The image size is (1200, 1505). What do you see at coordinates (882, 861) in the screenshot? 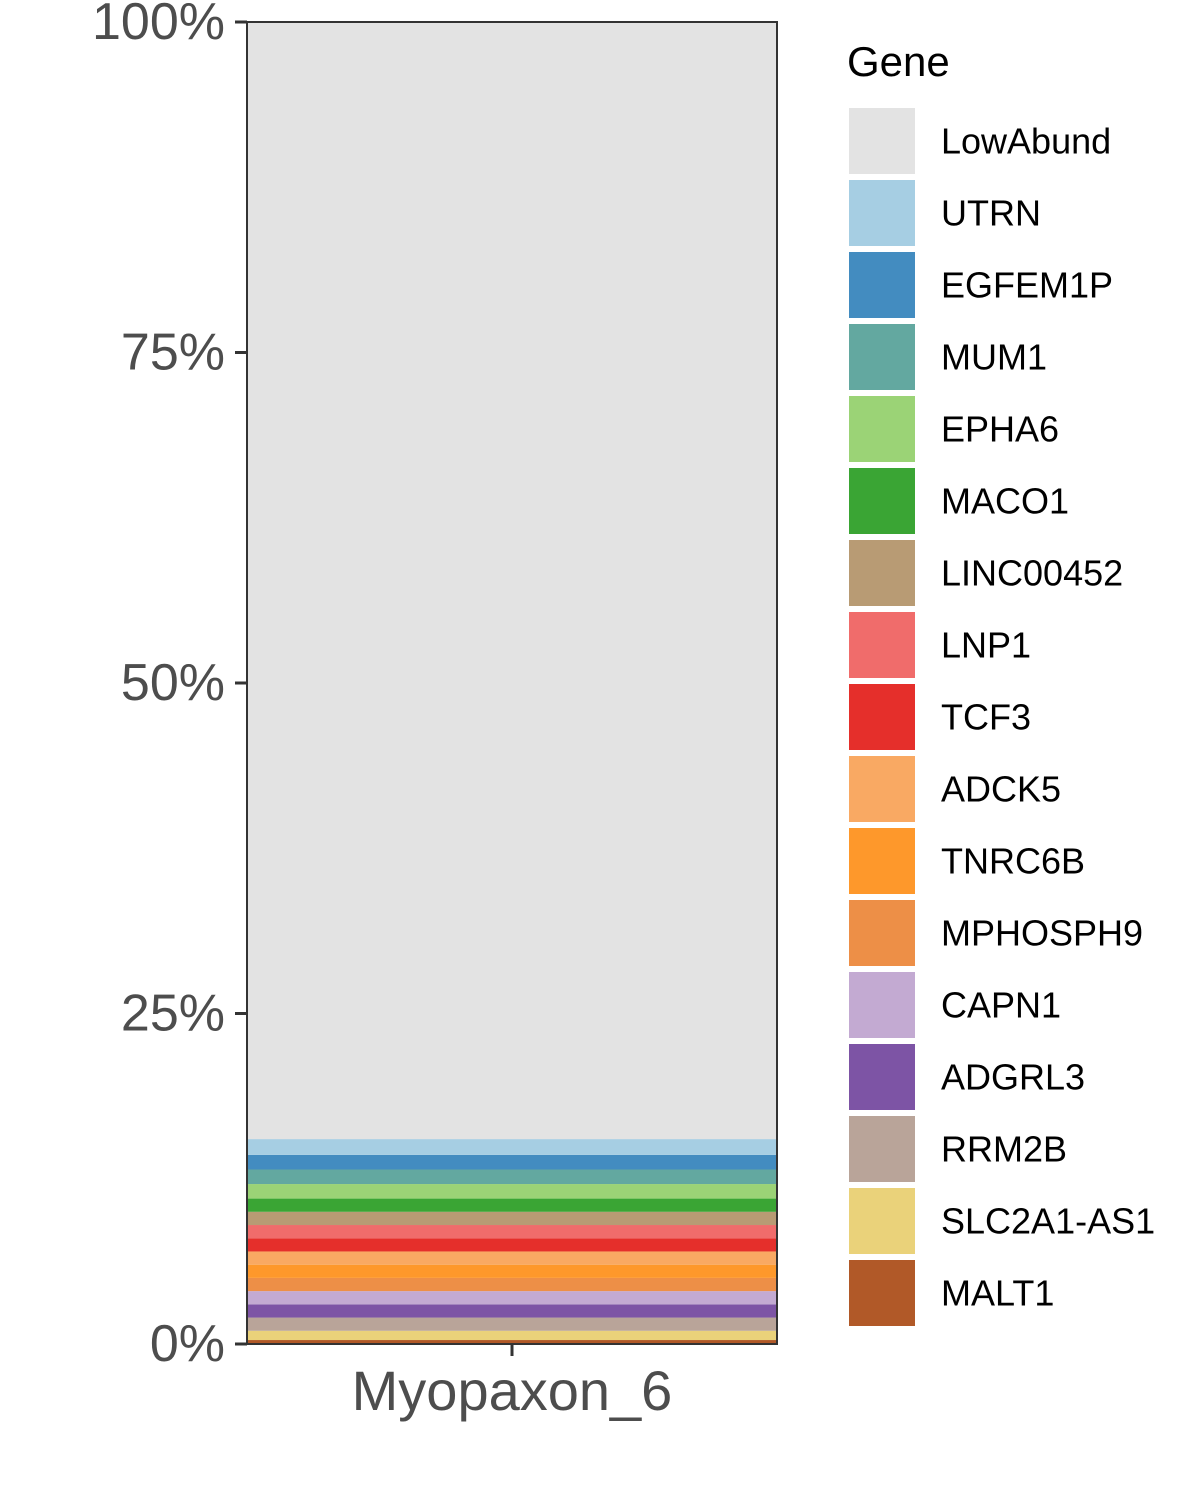
I see `legend-key-tnrc6b` at bounding box center [882, 861].